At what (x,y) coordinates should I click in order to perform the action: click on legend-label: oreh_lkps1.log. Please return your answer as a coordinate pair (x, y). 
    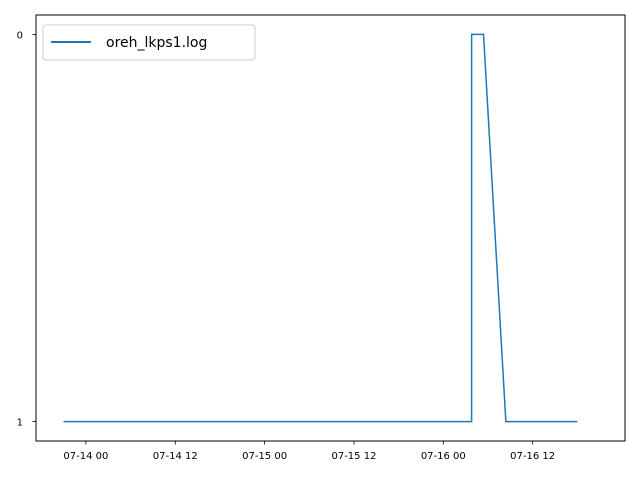
    Looking at the image, I should click on (156, 43).